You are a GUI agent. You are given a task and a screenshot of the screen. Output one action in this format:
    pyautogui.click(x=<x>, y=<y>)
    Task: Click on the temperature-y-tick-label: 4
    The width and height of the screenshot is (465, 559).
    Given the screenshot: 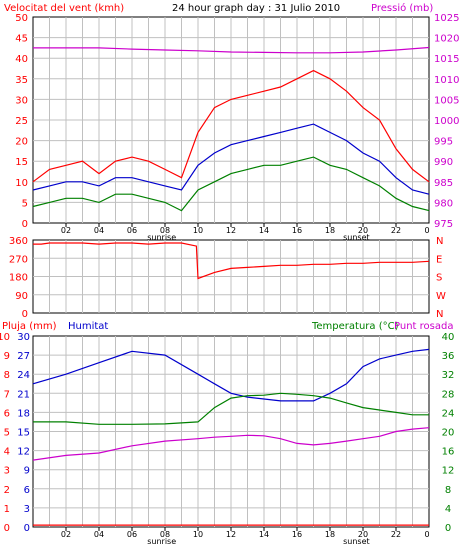 What is the action you would take?
    pyautogui.click(x=448, y=509)
    